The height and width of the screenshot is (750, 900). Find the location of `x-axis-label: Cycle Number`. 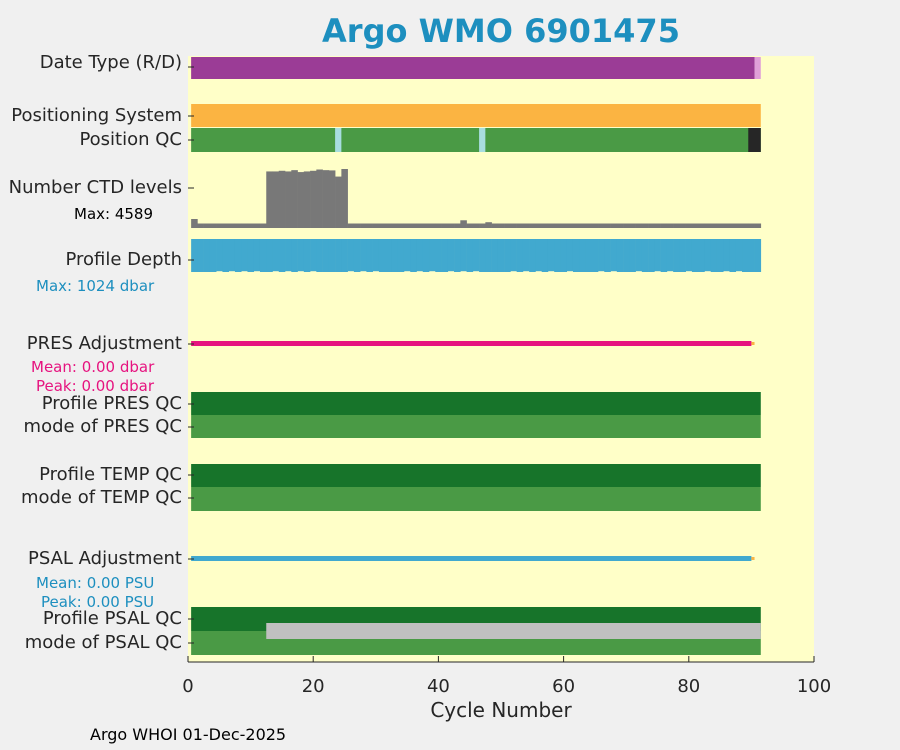

x-axis-label: Cycle Number is located at coordinates (501, 710).